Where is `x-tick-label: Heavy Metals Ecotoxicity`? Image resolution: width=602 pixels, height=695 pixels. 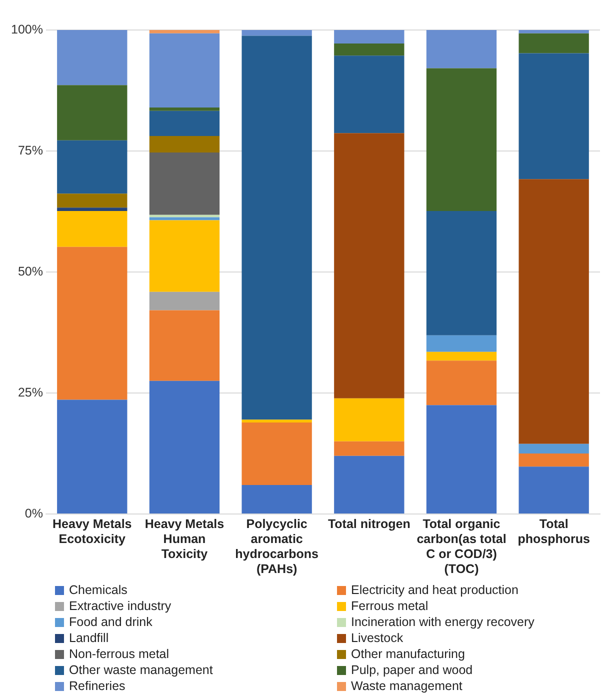 x-tick-label: Heavy Metals Ecotoxicity is located at coordinates (92, 531).